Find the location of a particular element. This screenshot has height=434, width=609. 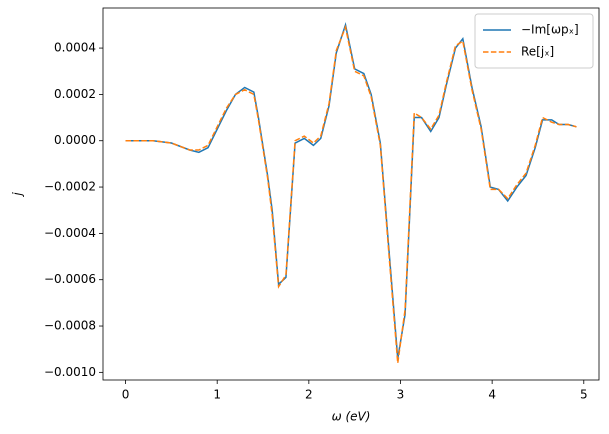

x-tick-label: 0 is located at coordinates (126, 395).